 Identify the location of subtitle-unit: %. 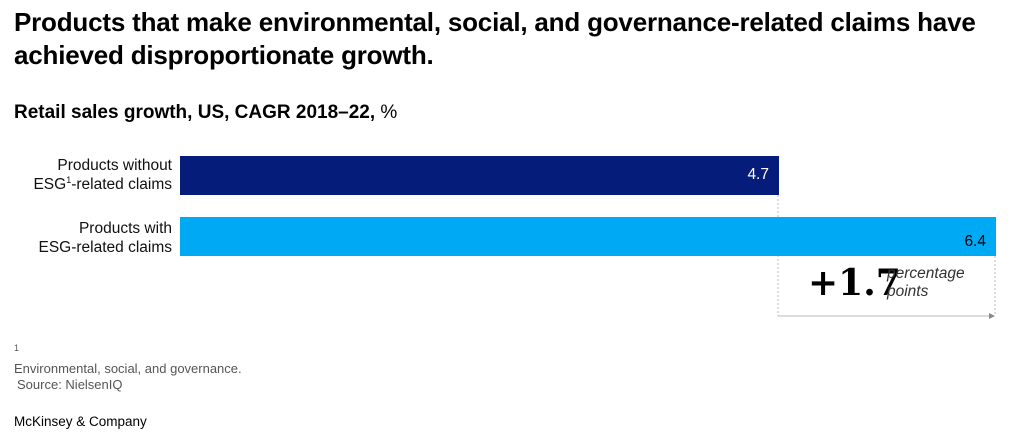
(386, 112).